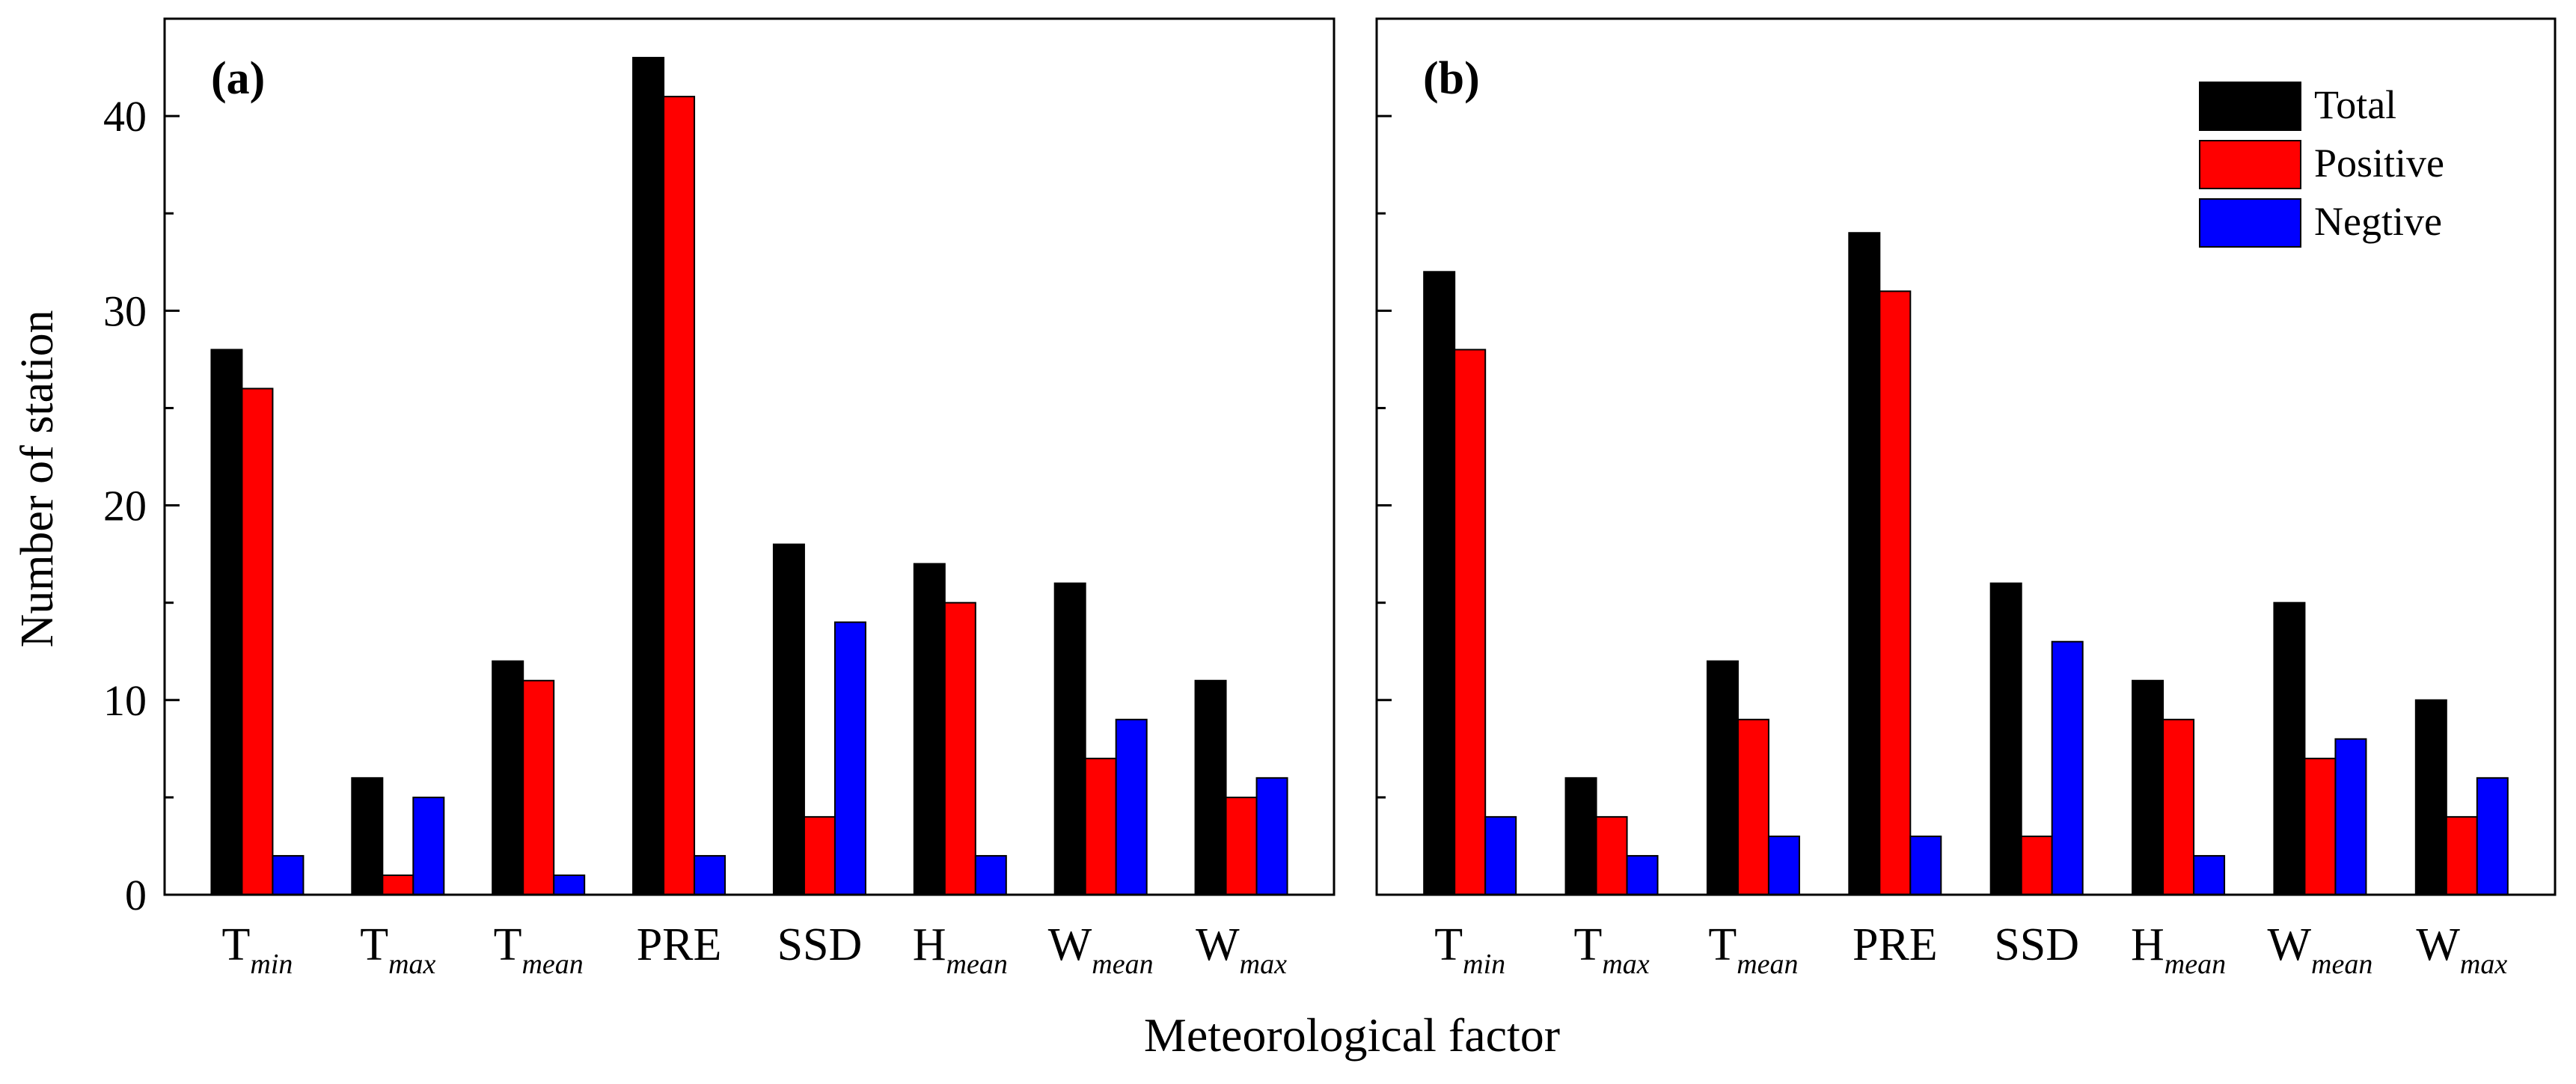  What do you see at coordinates (2250, 223) in the screenshot?
I see `legend-swatch-negtive` at bounding box center [2250, 223].